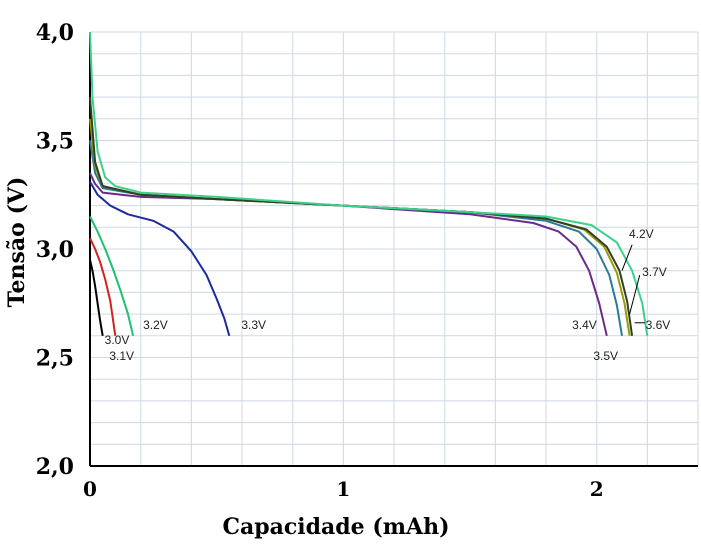 This screenshot has width=701, height=556. I want to click on series-line-3-2v, so click(112, 276).